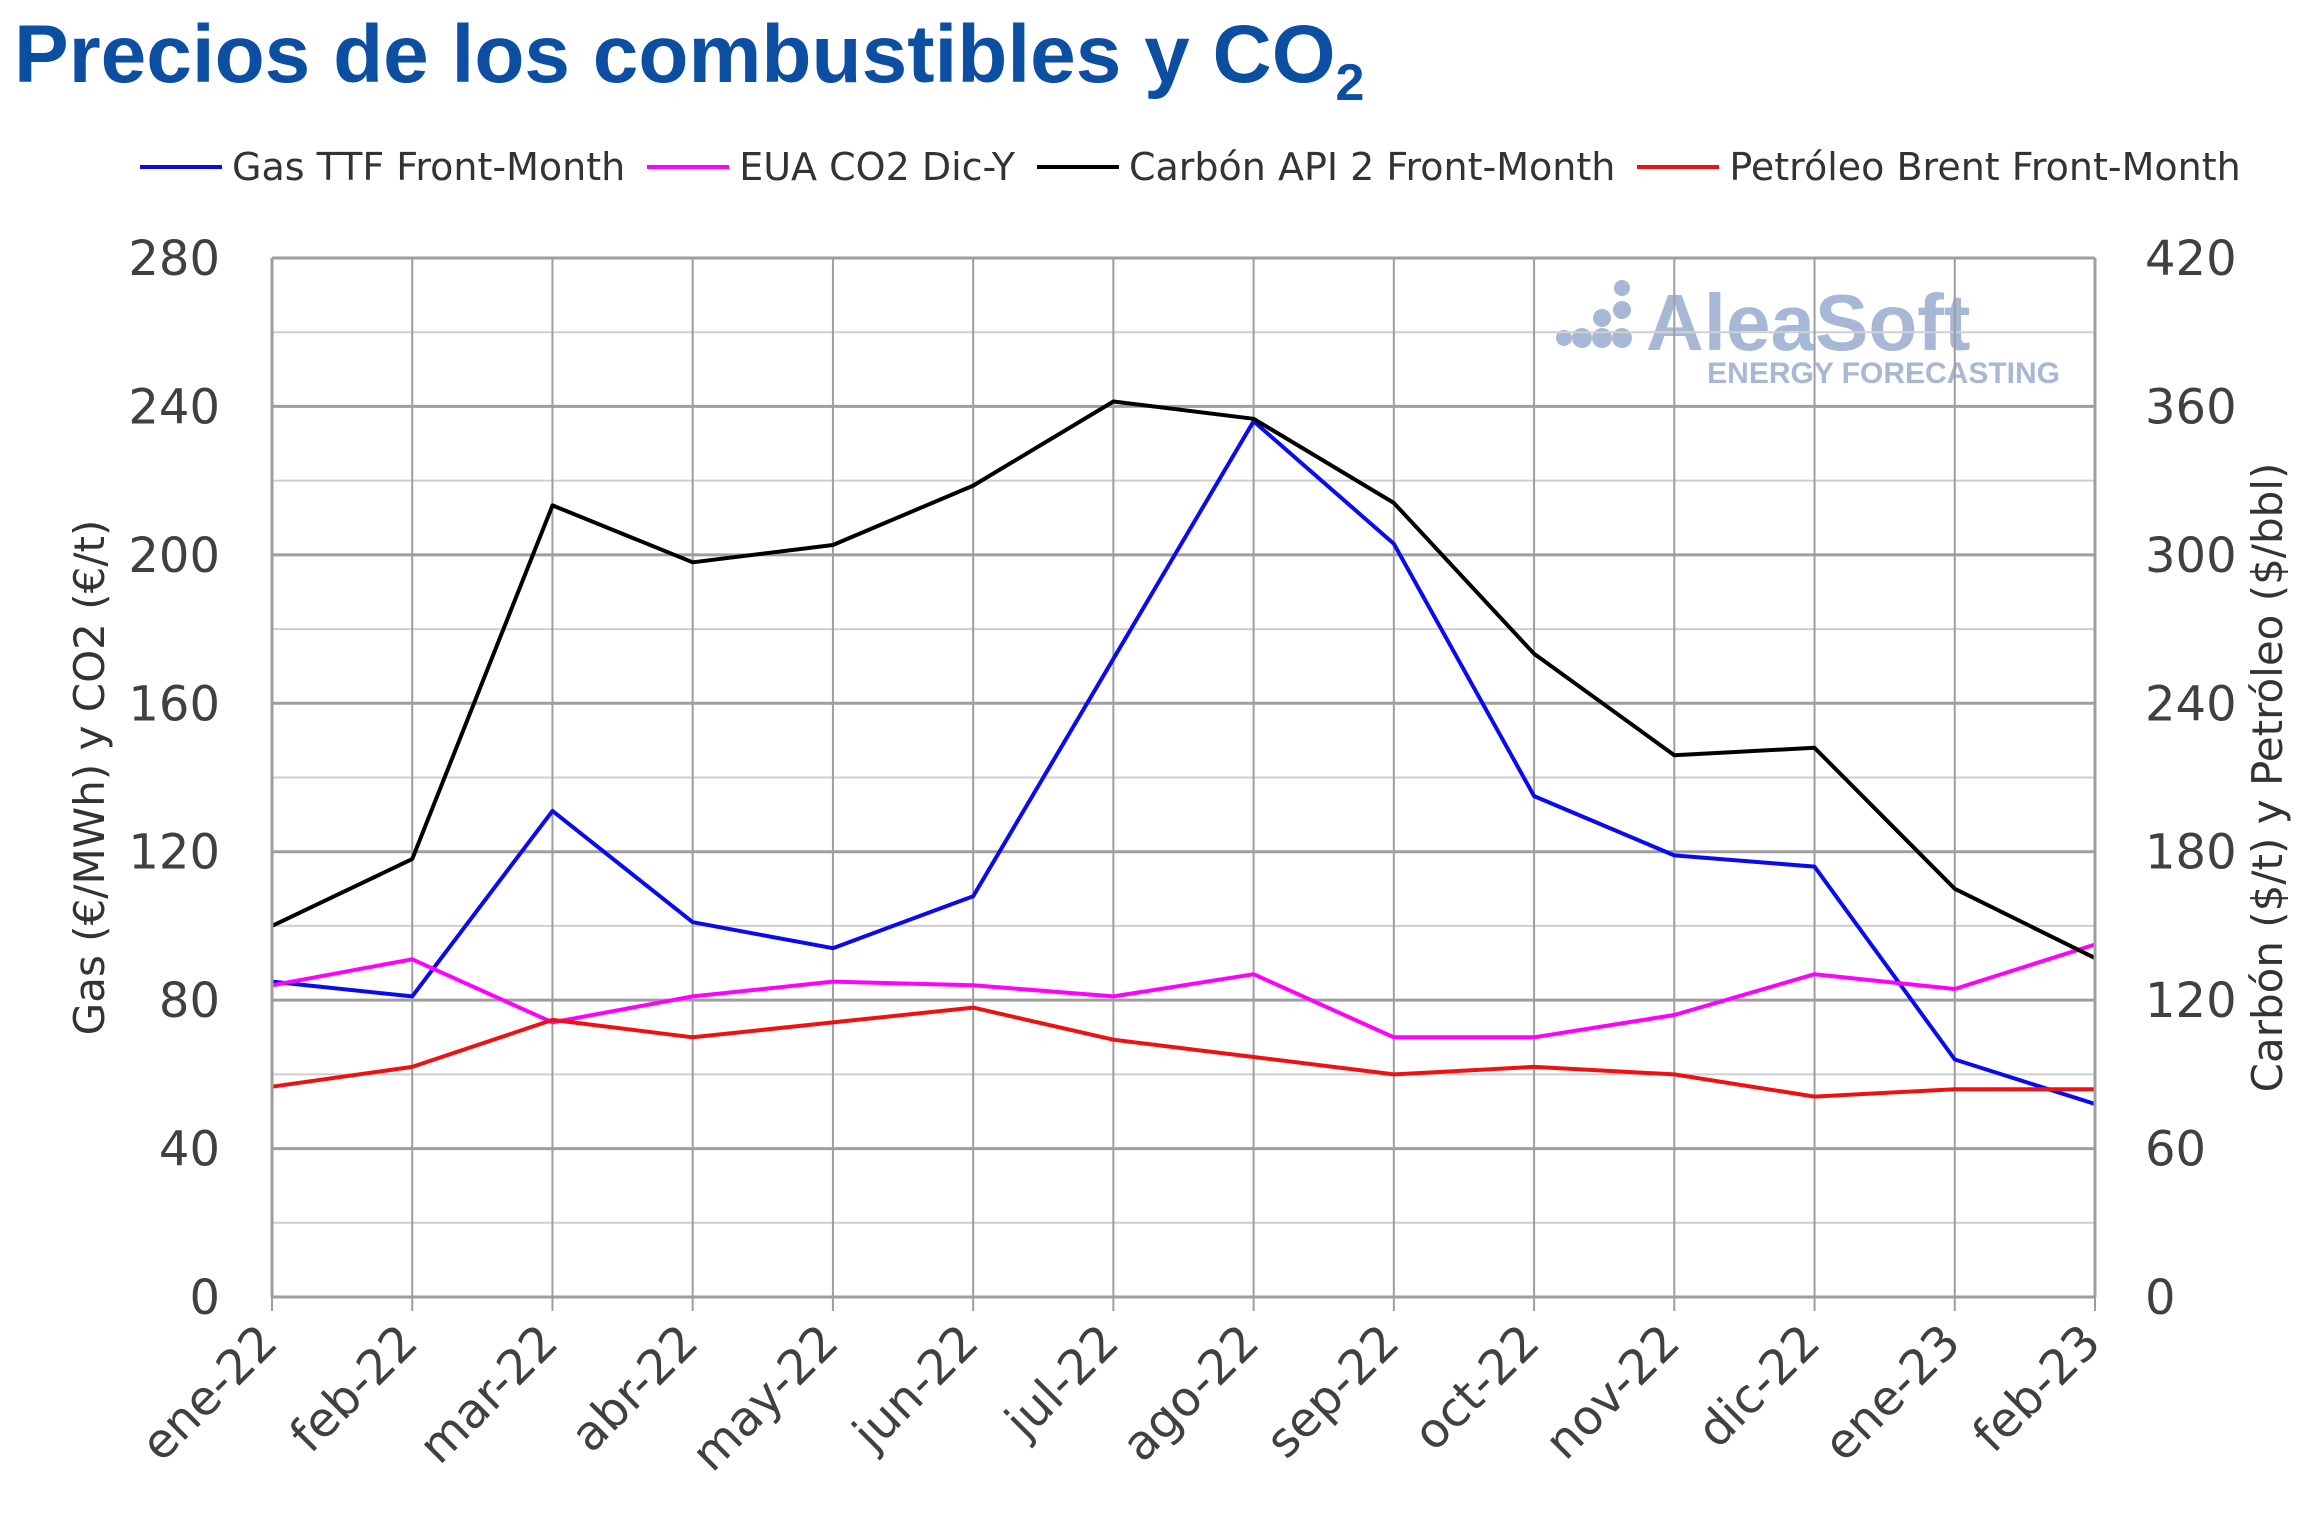  Describe the element at coordinates (174, 259) in the screenshot. I see `y-tick-label-left: 280` at that location.